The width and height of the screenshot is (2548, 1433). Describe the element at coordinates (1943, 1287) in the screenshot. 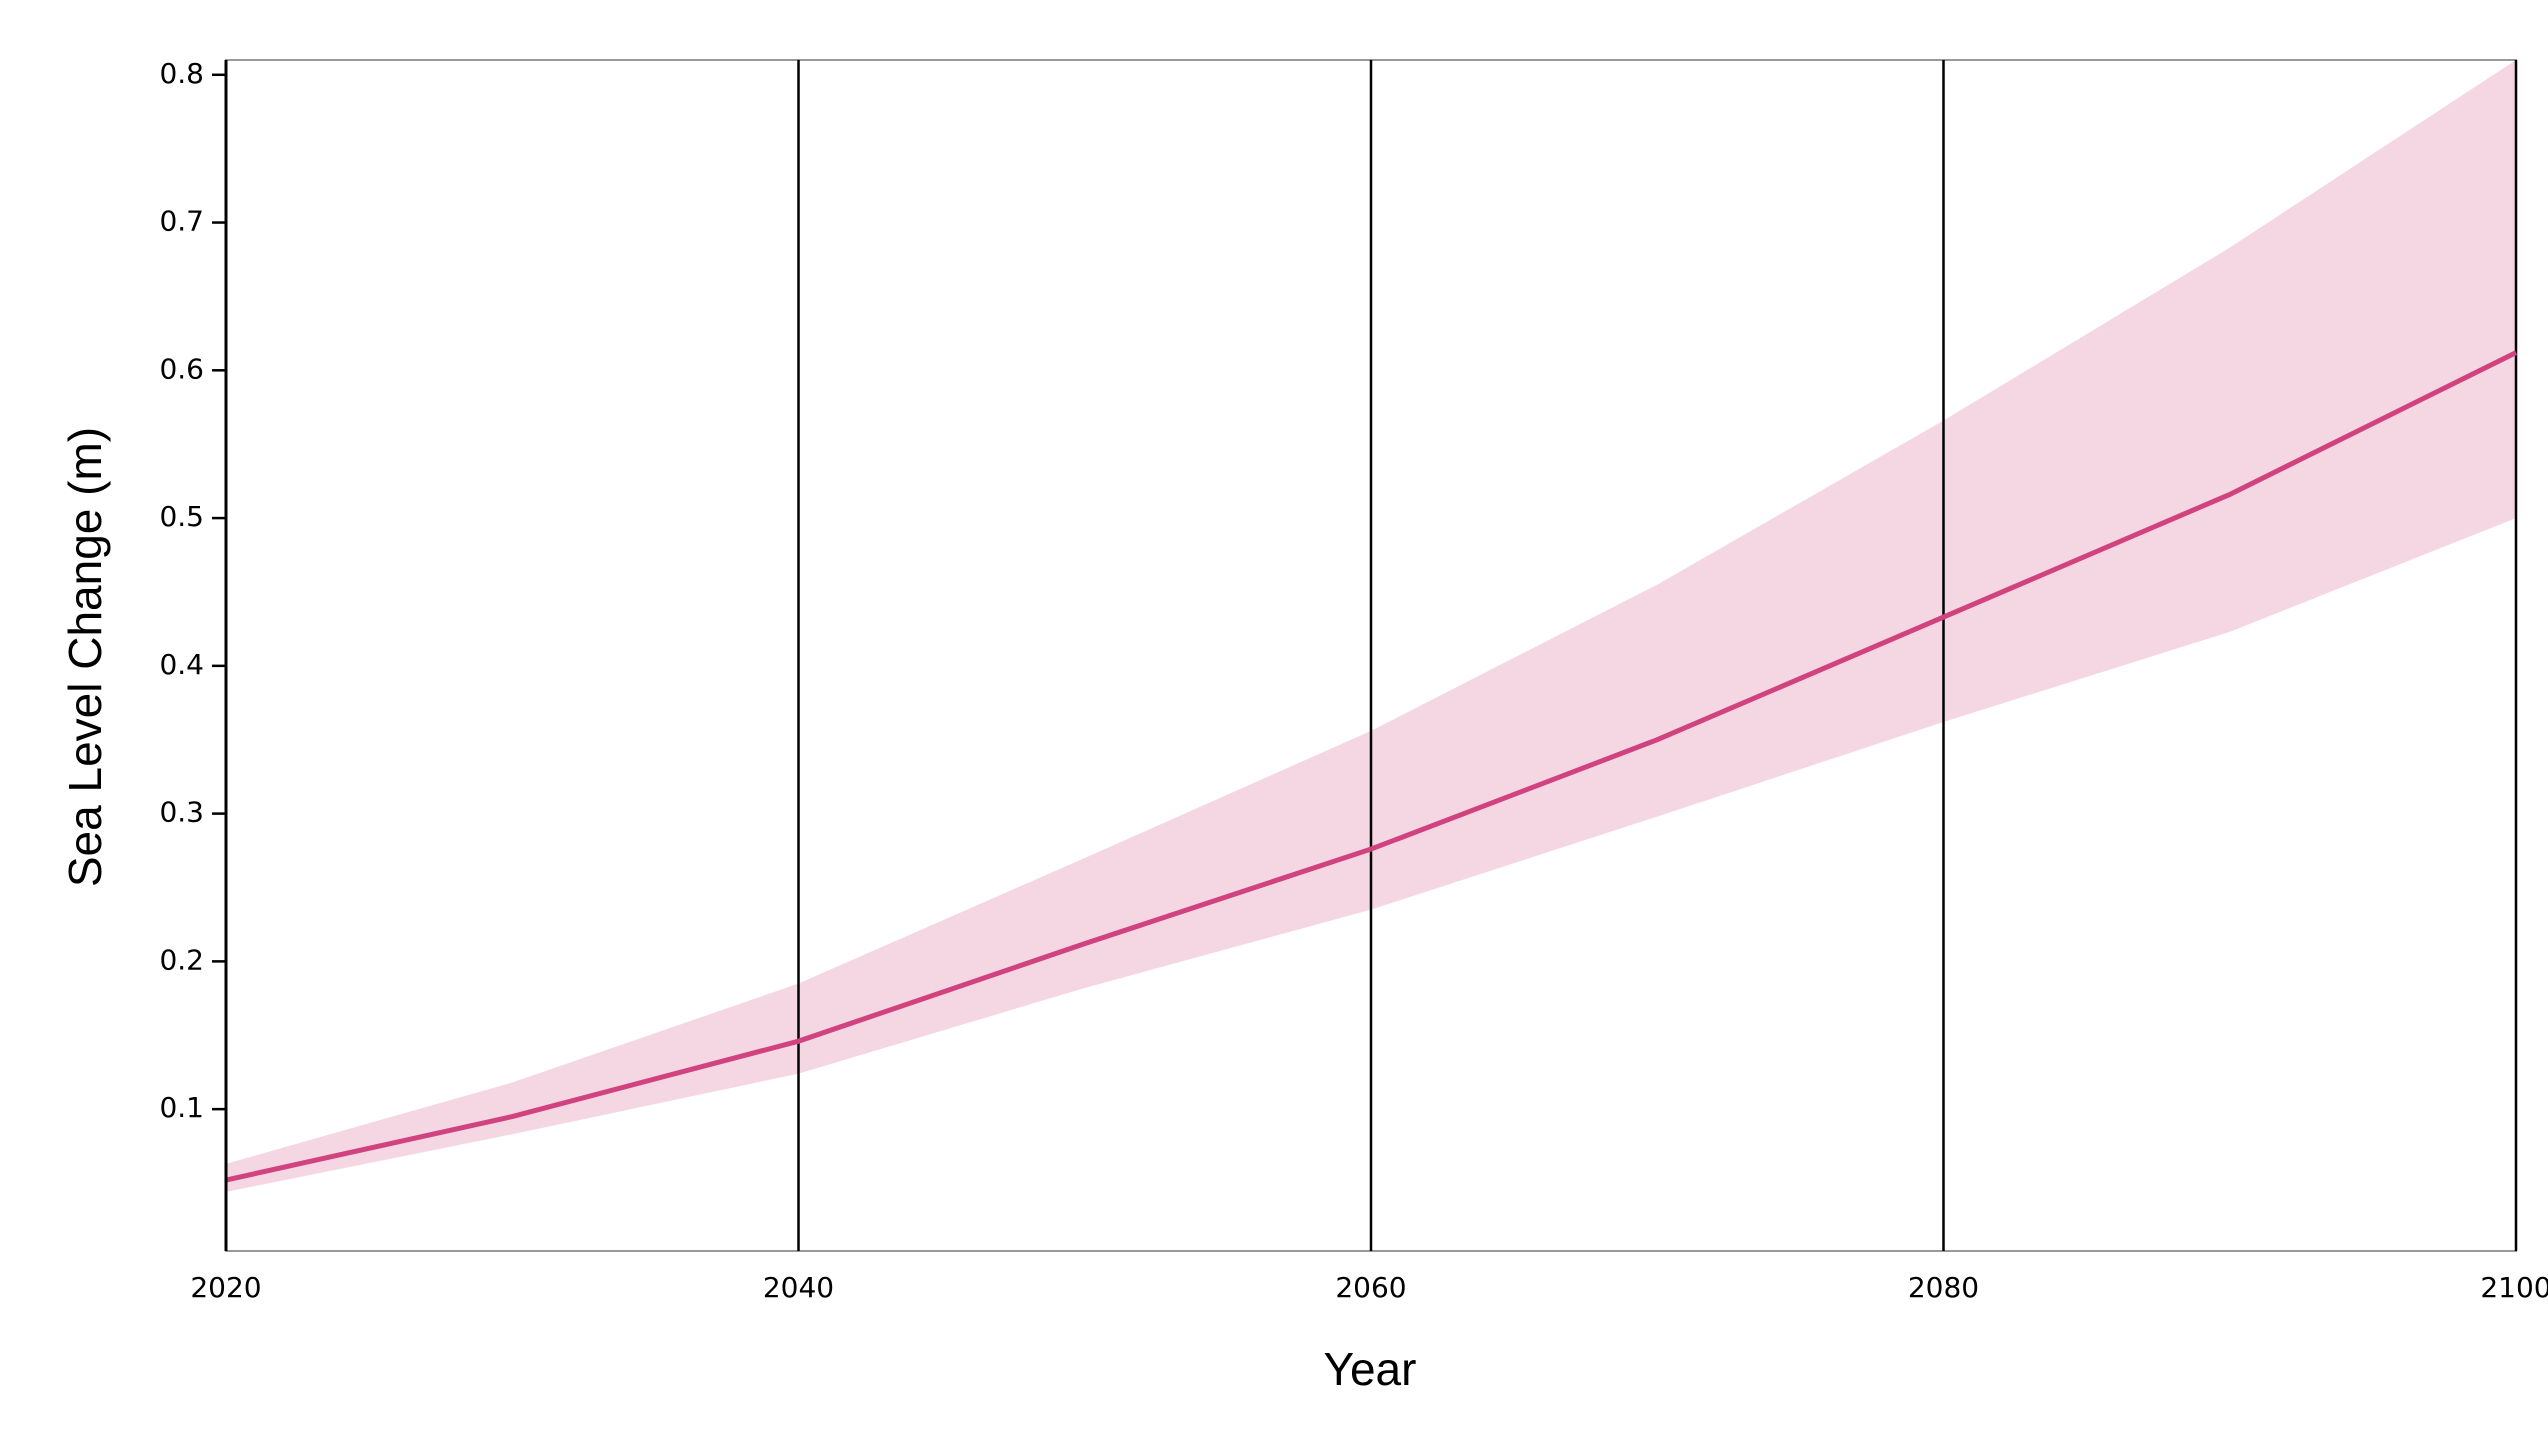

I see `x-tick-label: 2080` at that location.